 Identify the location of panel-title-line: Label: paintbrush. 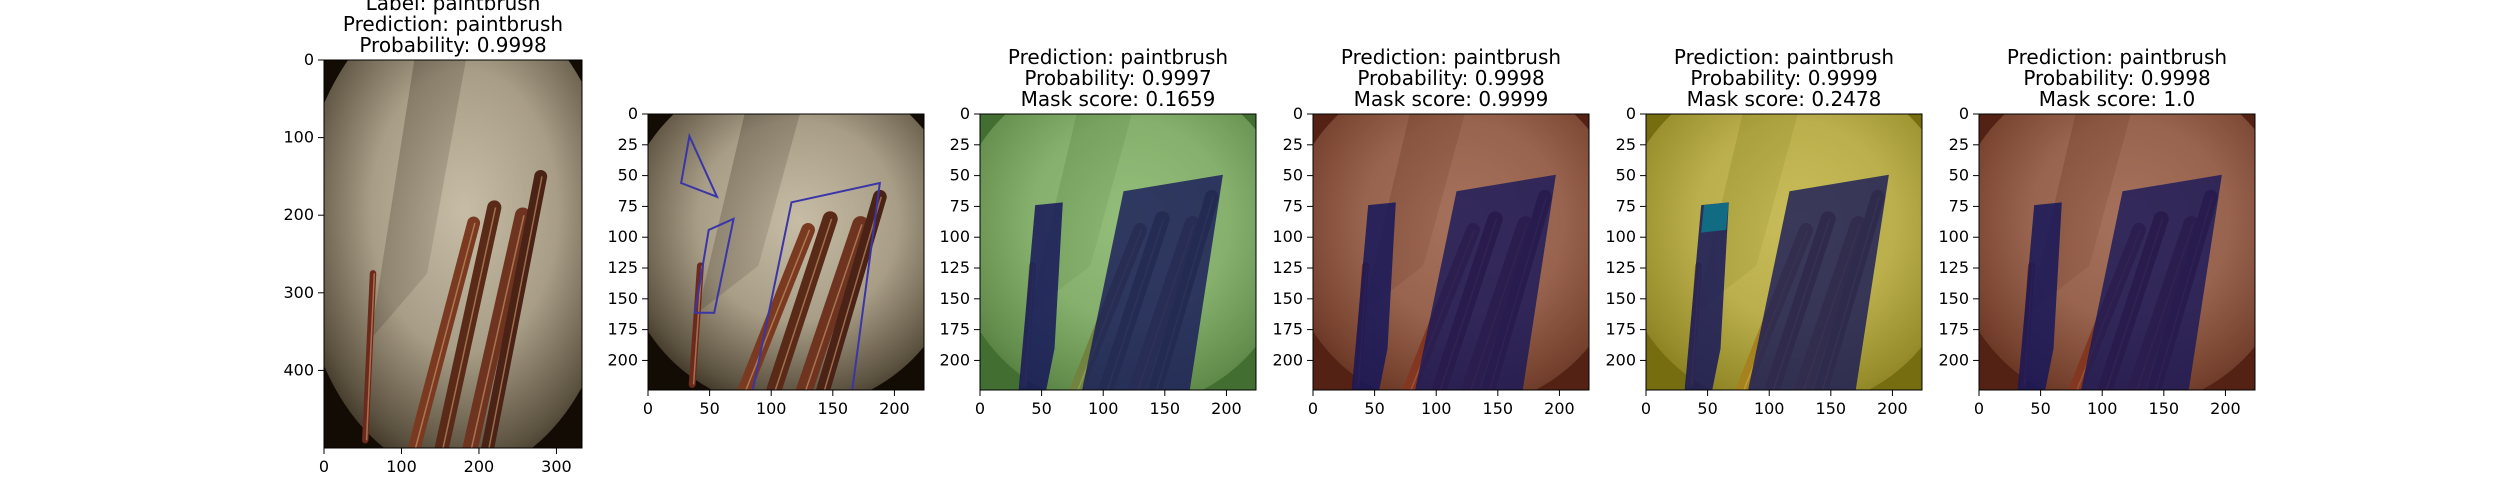
(453, 7).